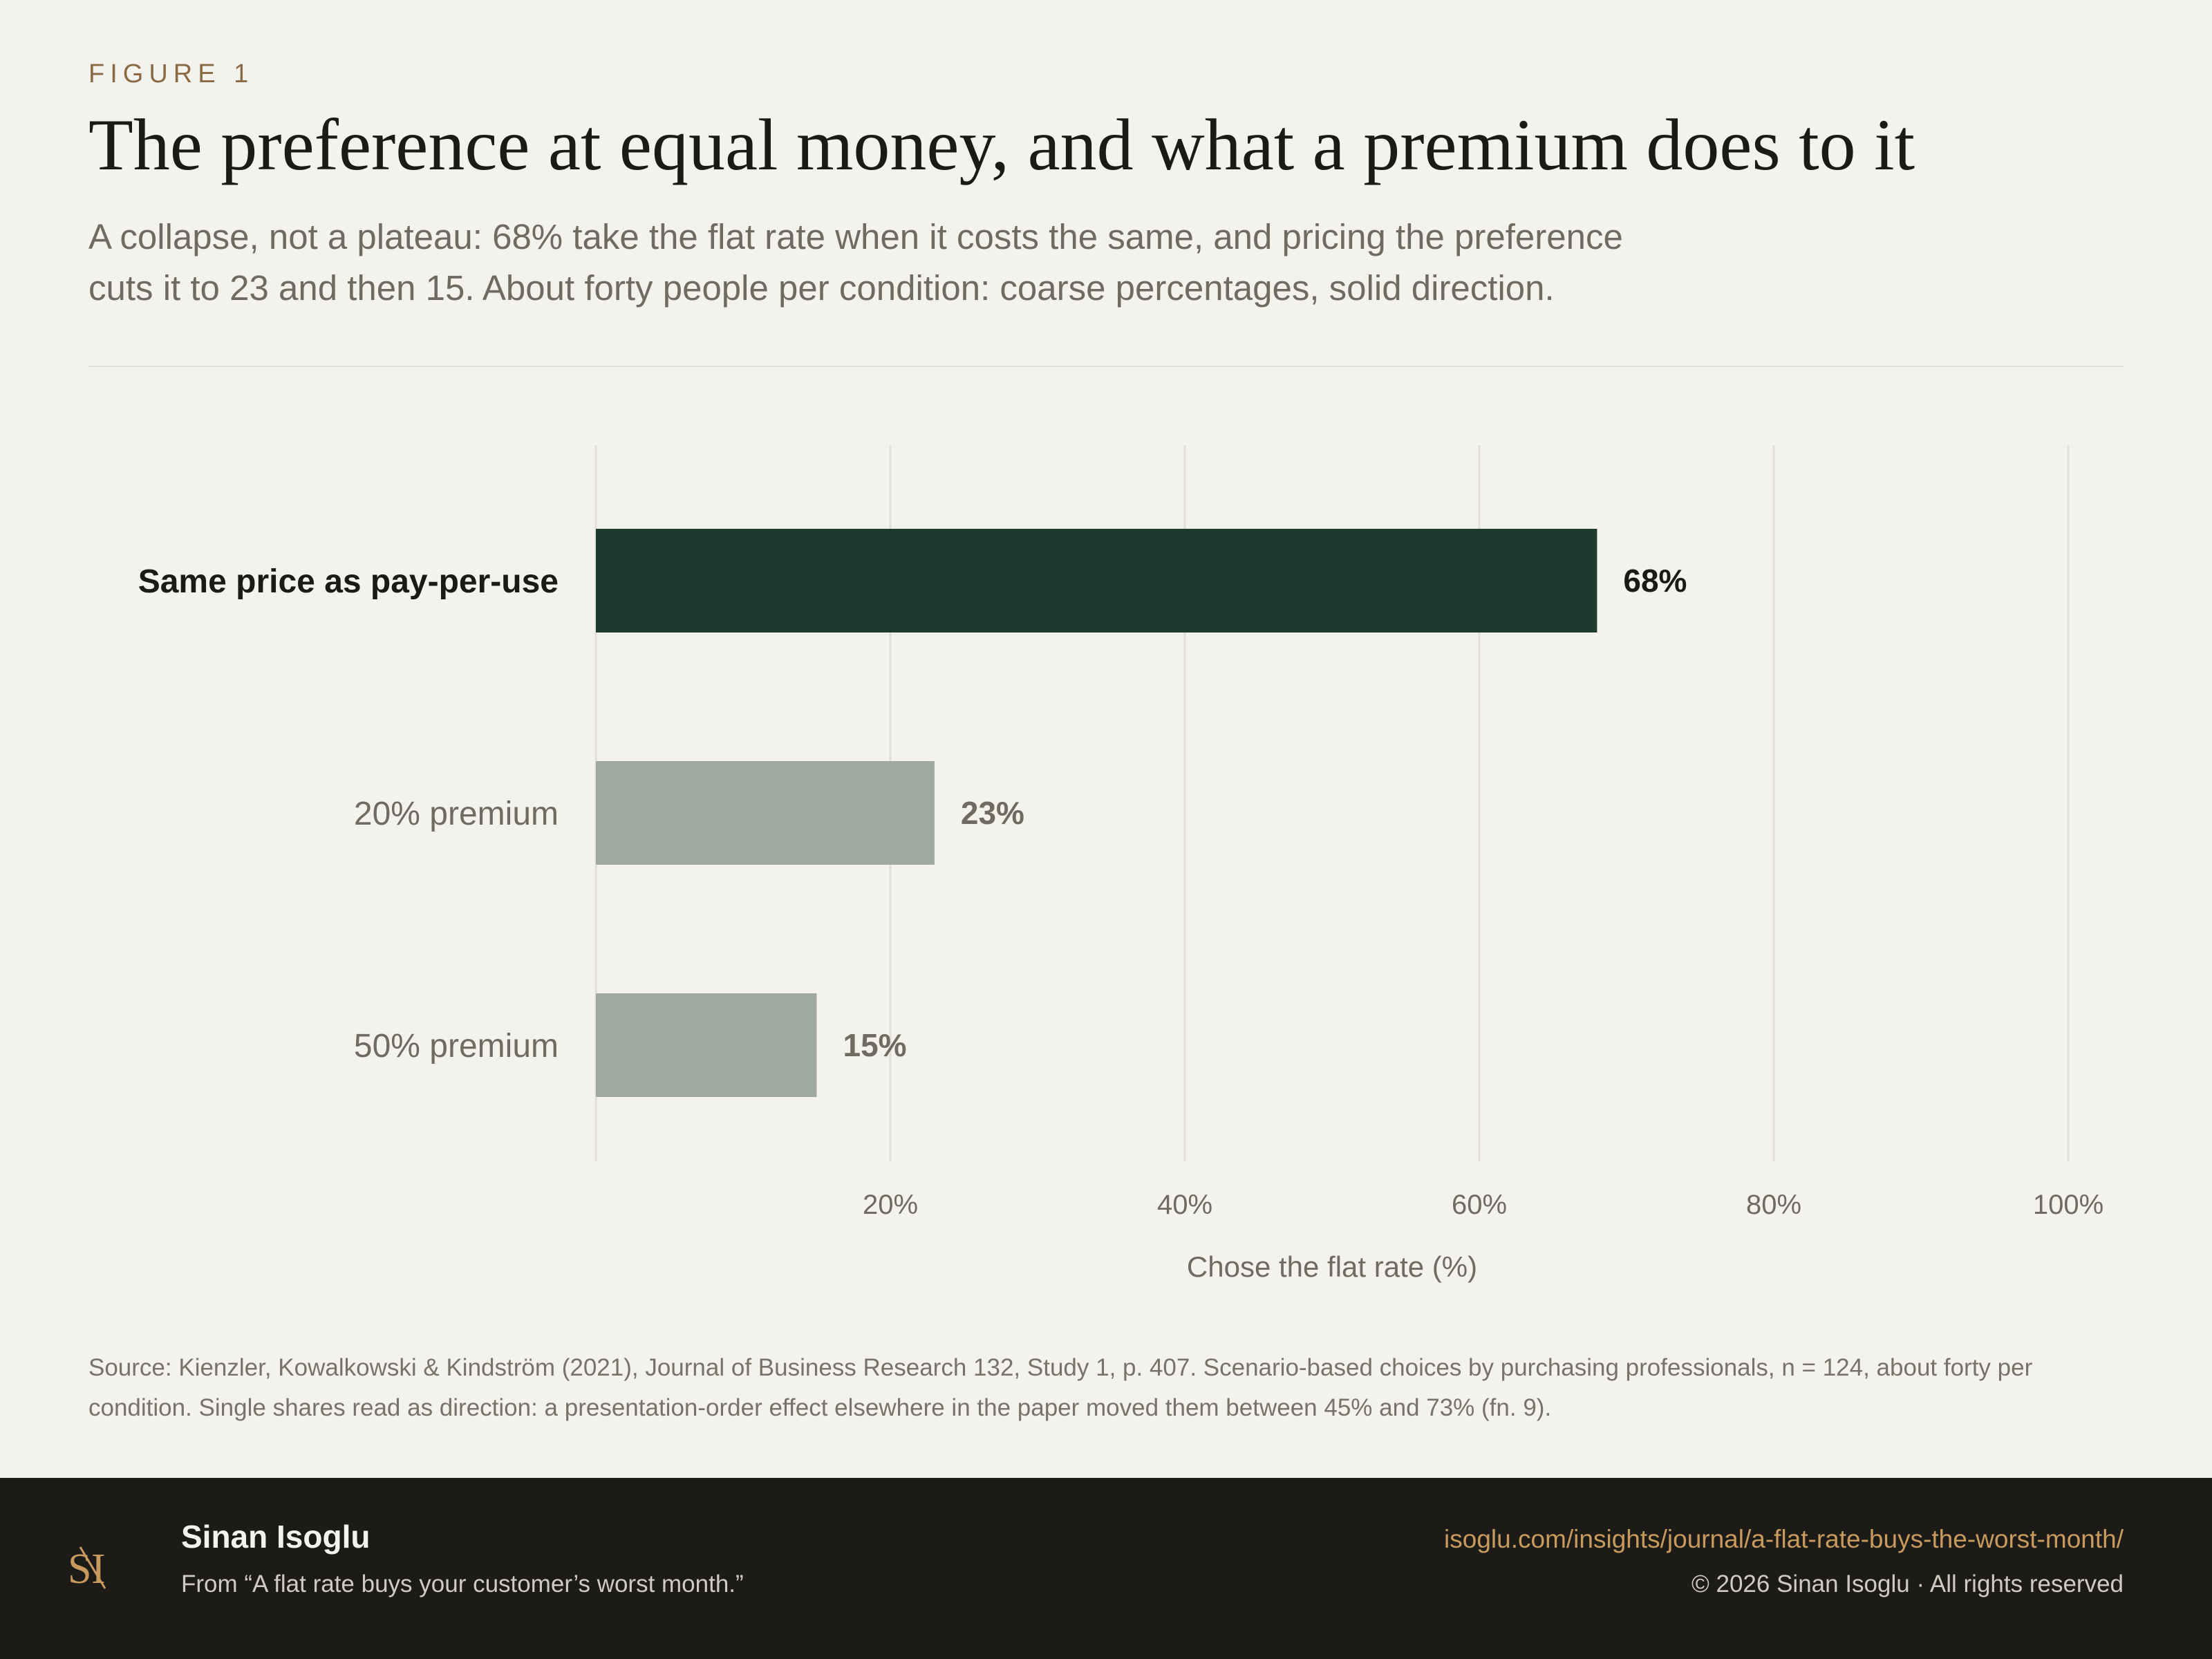  I want to click on svg-text: S, so click(79, 1569).